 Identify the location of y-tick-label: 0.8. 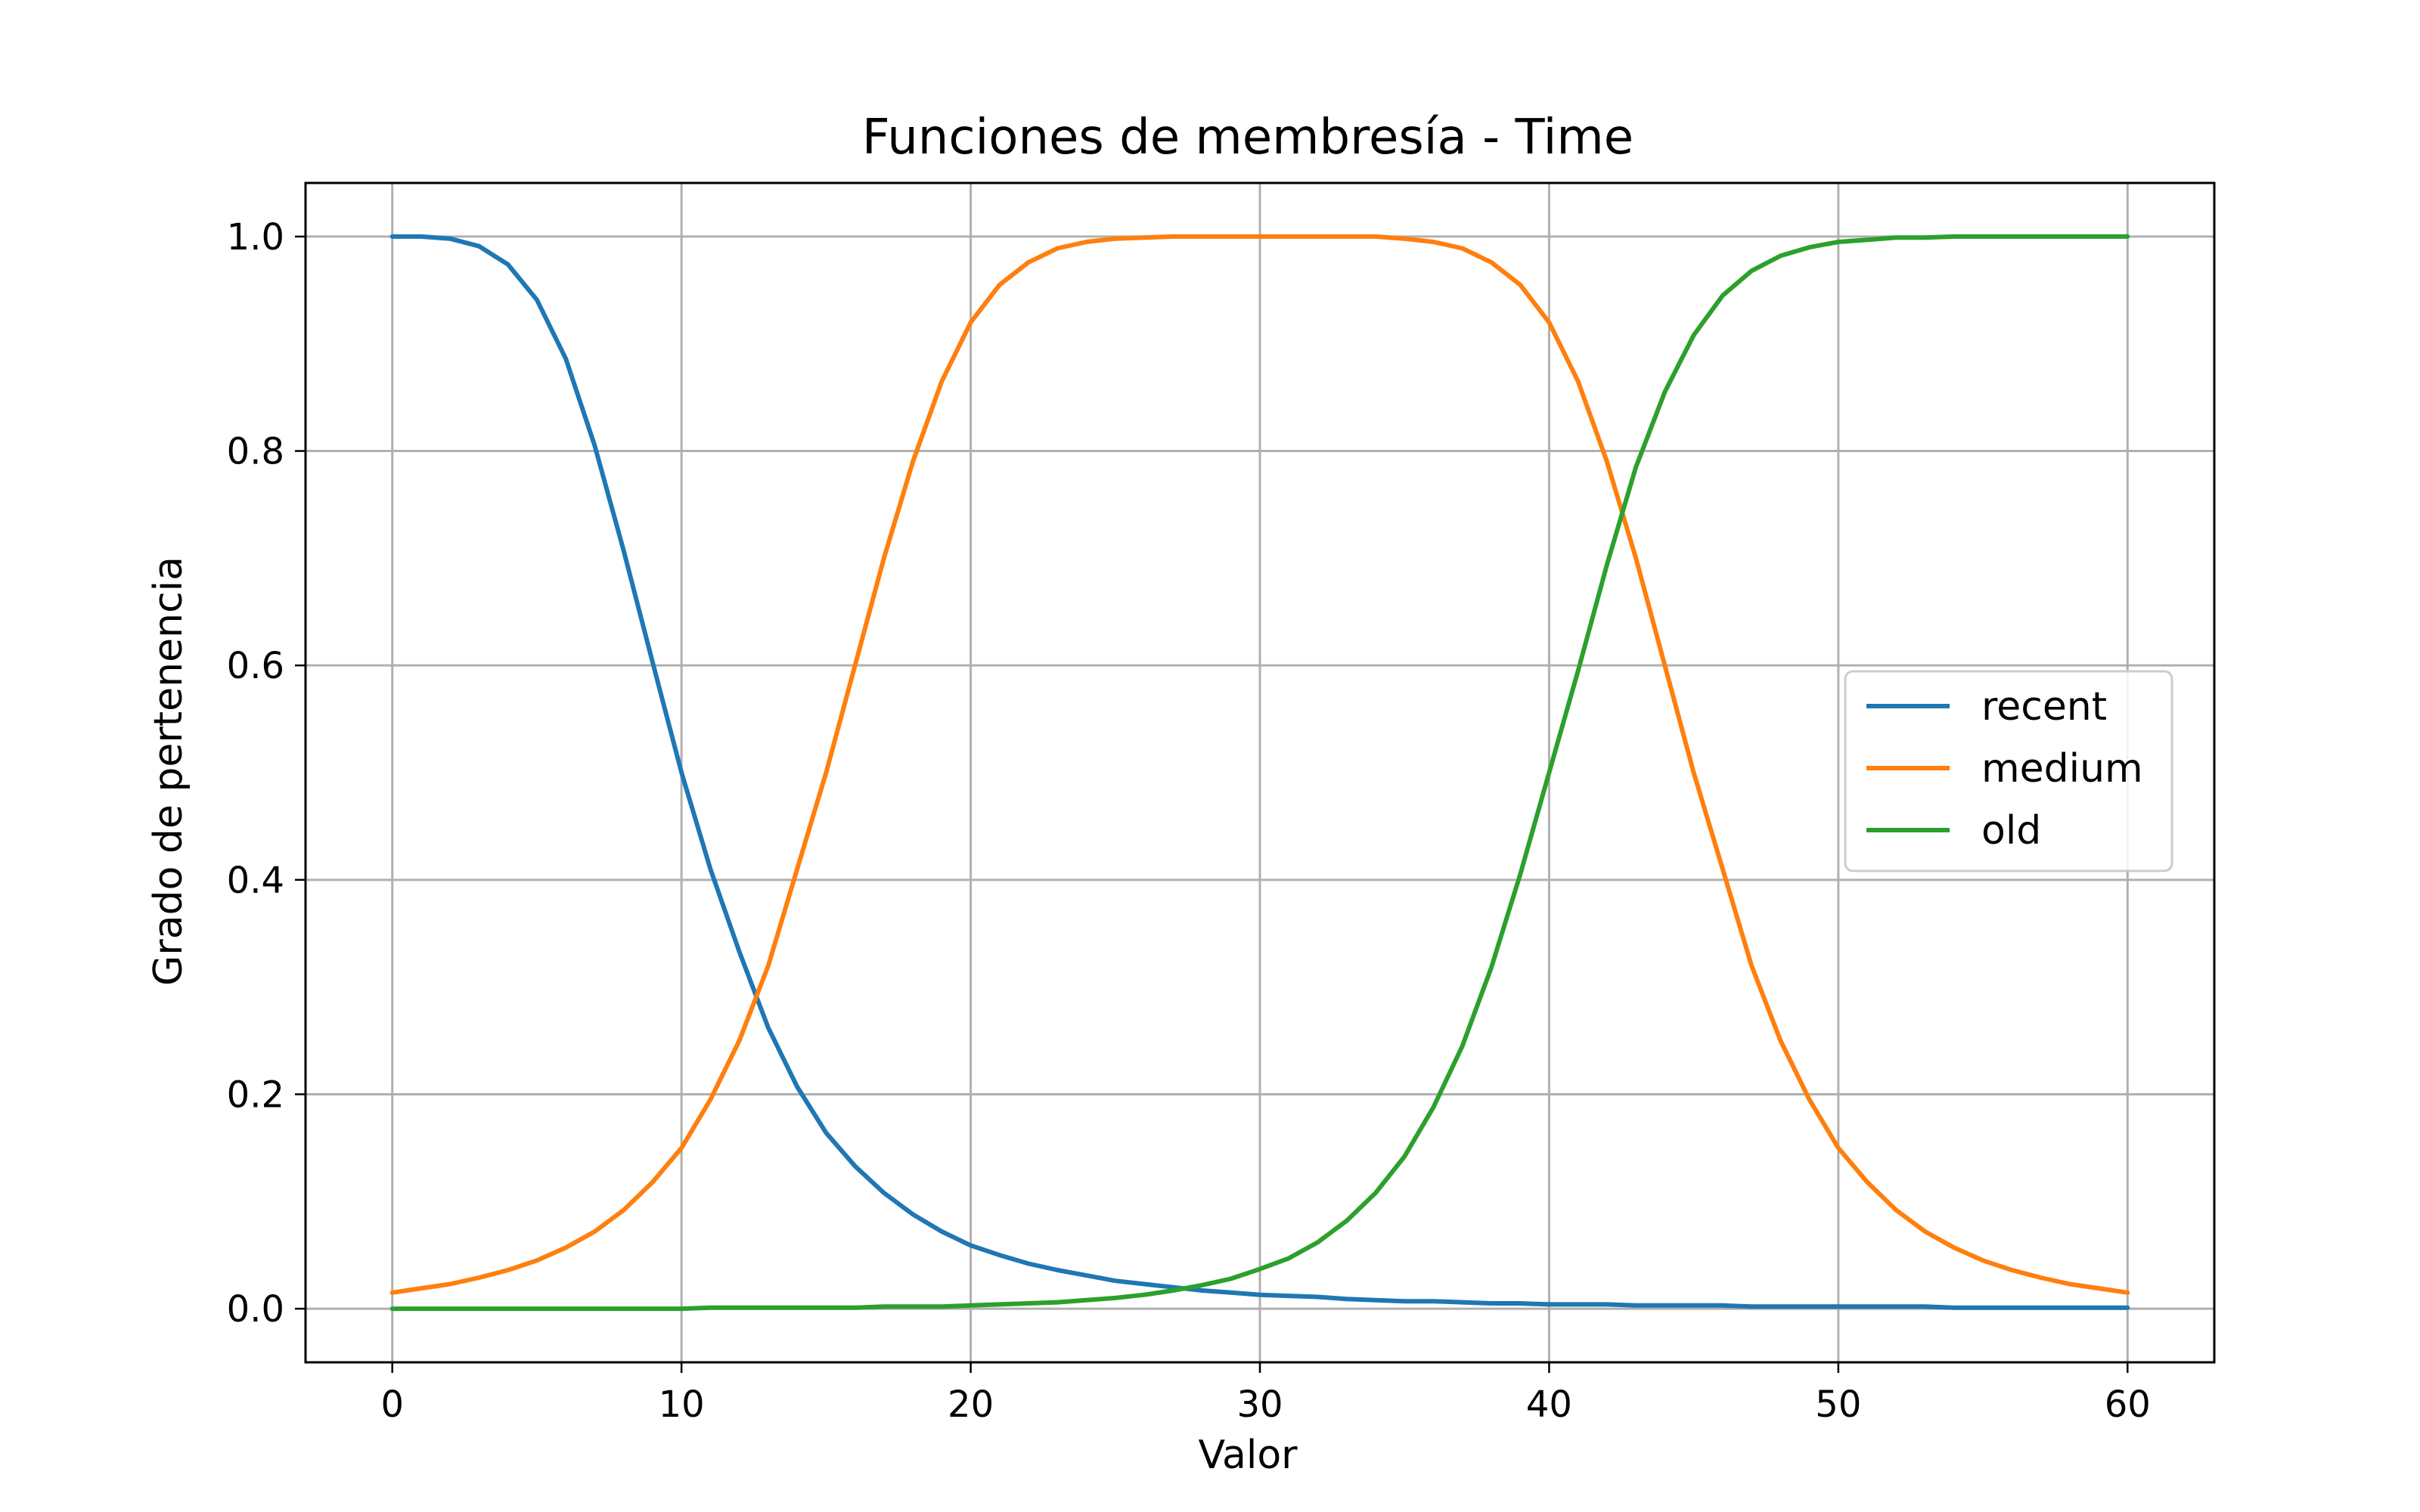
(255, 452).